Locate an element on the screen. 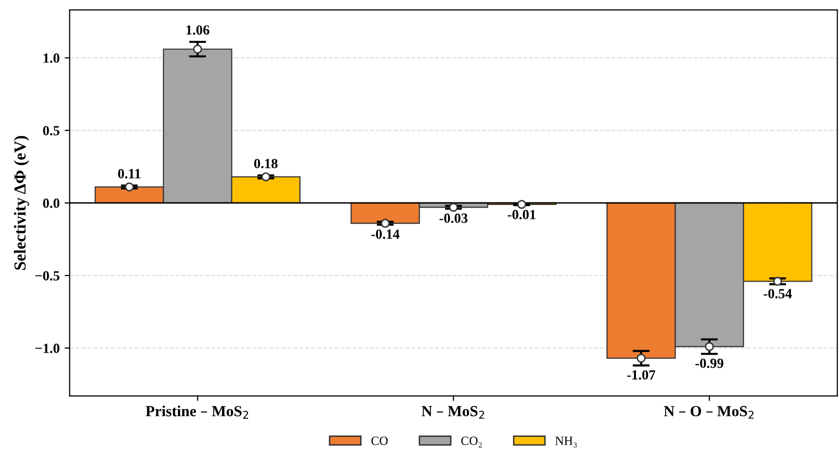 Image resolution: width=839 pixels, height=452 pixels. y-tick-label: −1.0 is located at coordinates (47, 349).